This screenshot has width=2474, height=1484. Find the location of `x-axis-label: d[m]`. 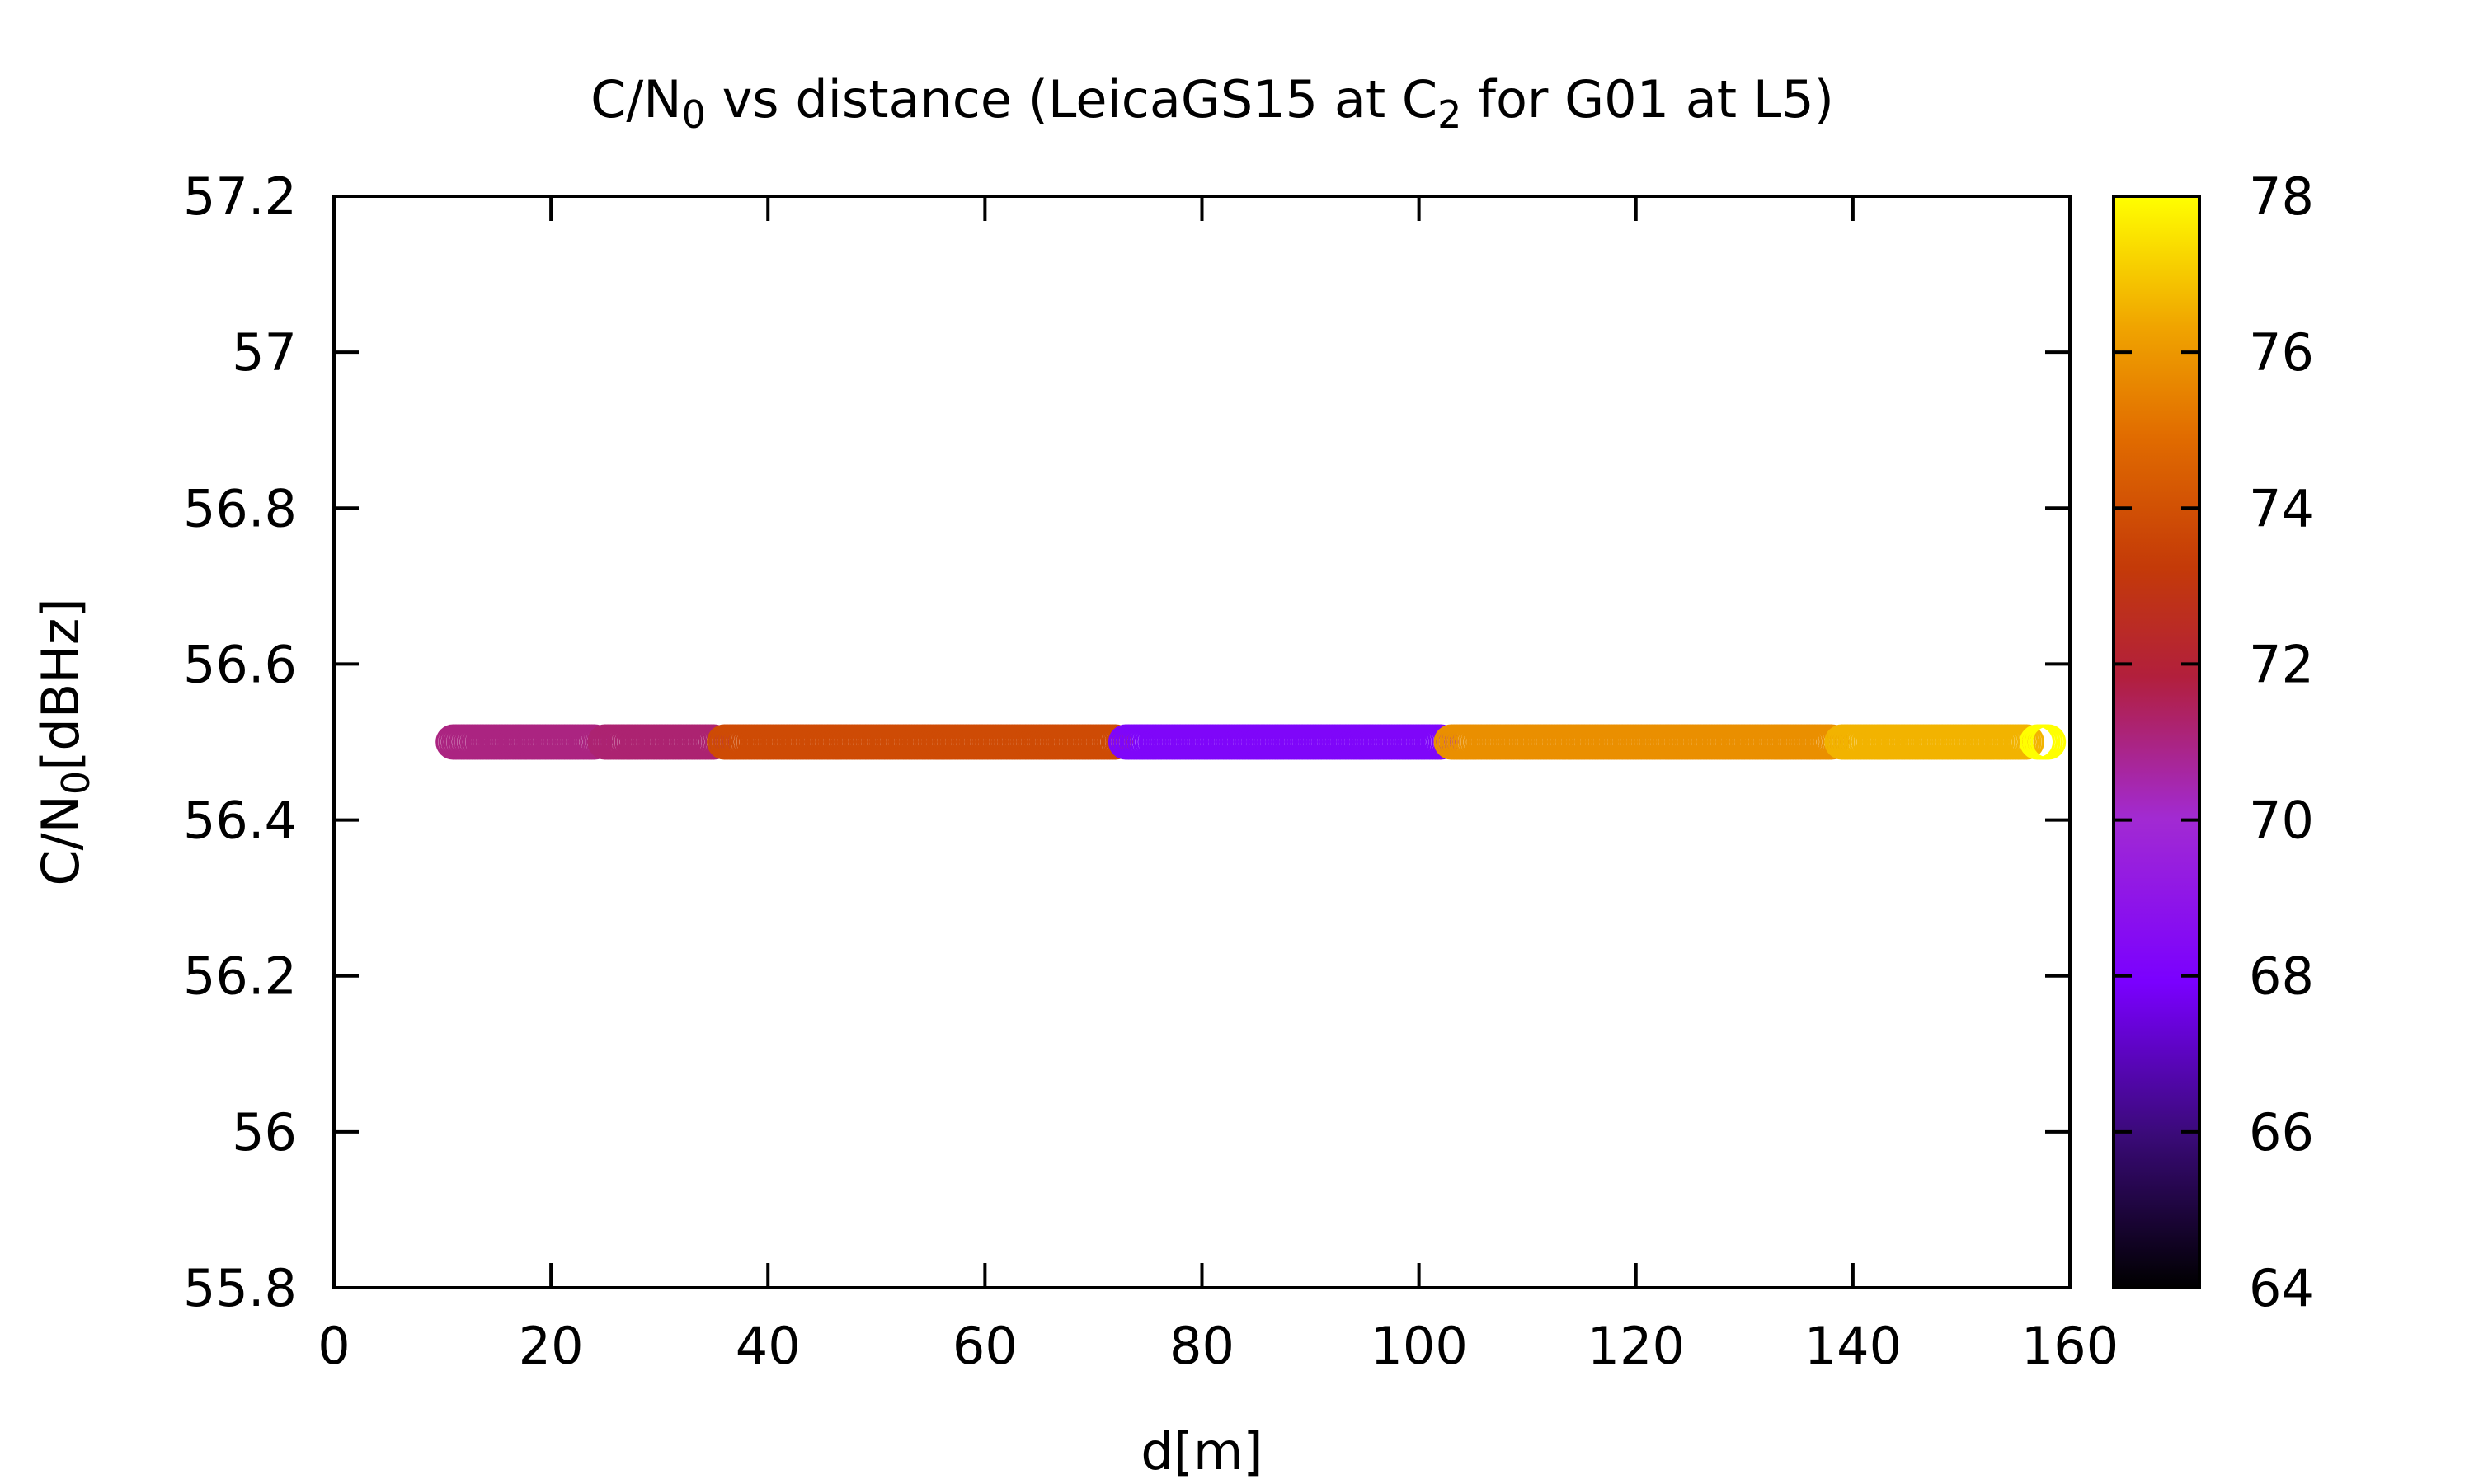

x-axis-label: d[m] is located at coordinates (1202, 1452).